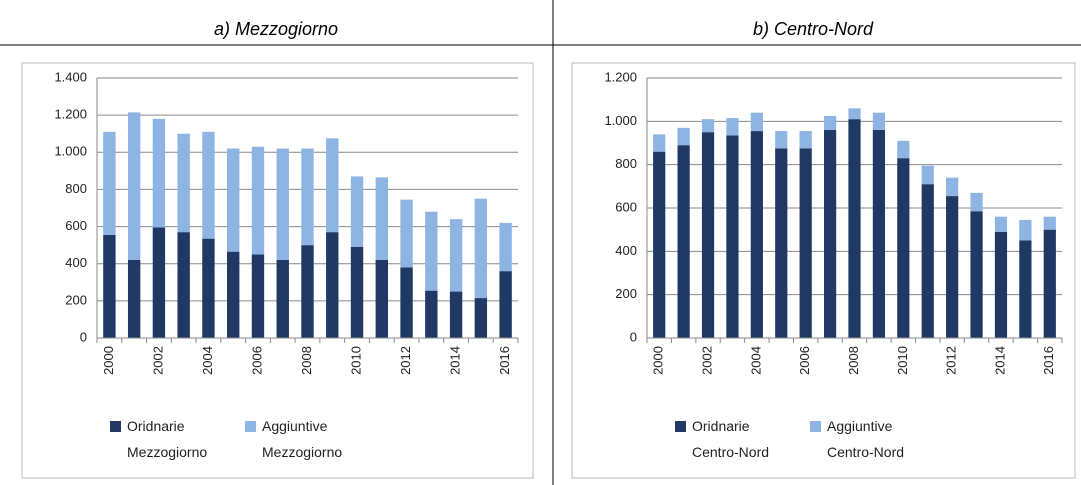 The height and width of the screenshot is (485, 1081). I want to click on y-tick-label: 1.400, so click(70, 76).